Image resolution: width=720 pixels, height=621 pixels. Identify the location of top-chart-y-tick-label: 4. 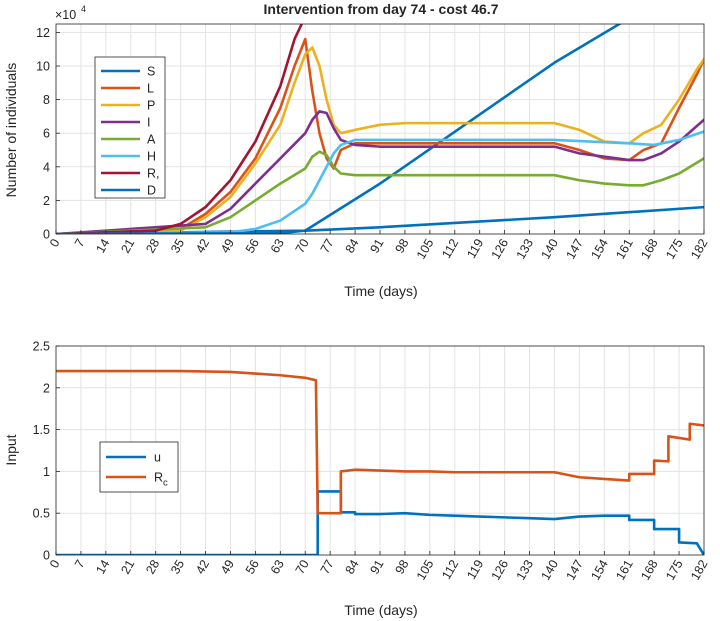
(46, 167).